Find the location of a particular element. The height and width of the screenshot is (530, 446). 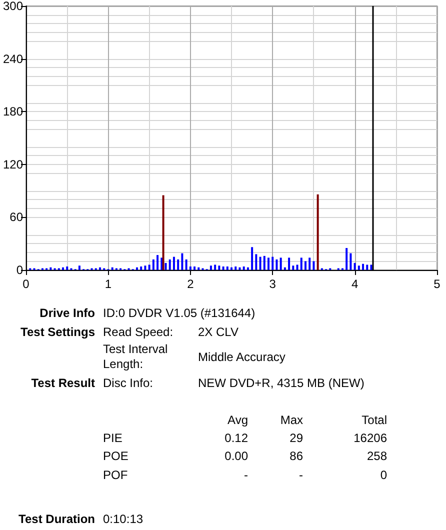

text: 0 is located at coordinates (383, 475).